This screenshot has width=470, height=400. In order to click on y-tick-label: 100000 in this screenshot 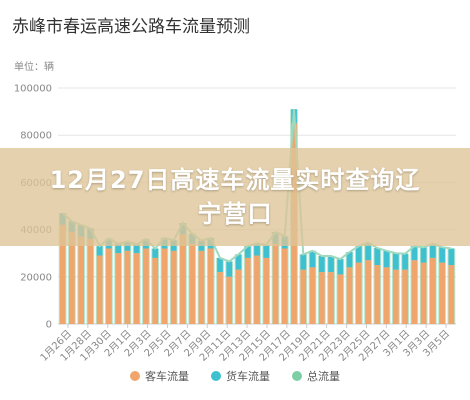, I will do `click(33, 89)`.